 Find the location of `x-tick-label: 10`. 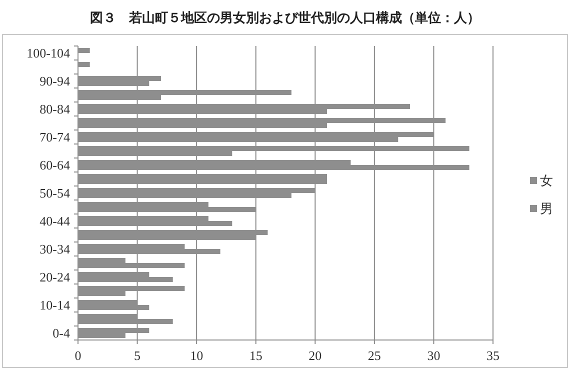

x-tick-label: 10 is located at coordinates (197, 355).